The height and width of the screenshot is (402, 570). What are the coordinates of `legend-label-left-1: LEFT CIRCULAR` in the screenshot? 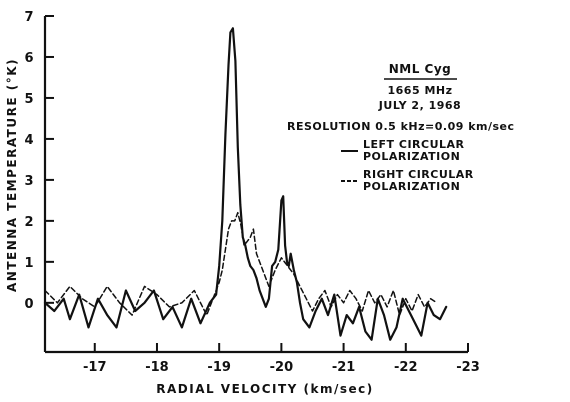 It's located at (414, 144).